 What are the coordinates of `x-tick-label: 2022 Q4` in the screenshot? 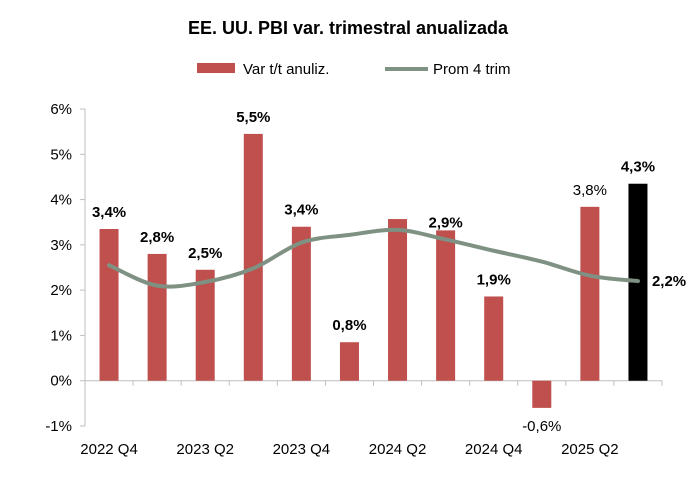 It's located at (109, 449).